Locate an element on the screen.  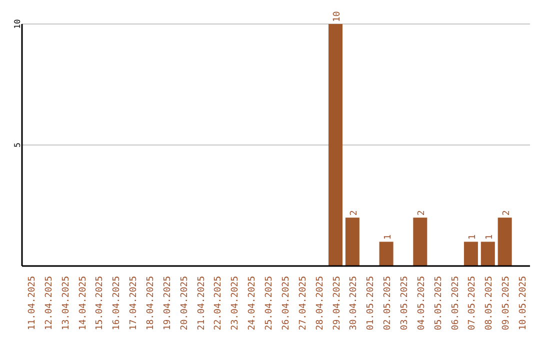
x-tick-label: 17.04.2025 is located at coordinates (134, 303).